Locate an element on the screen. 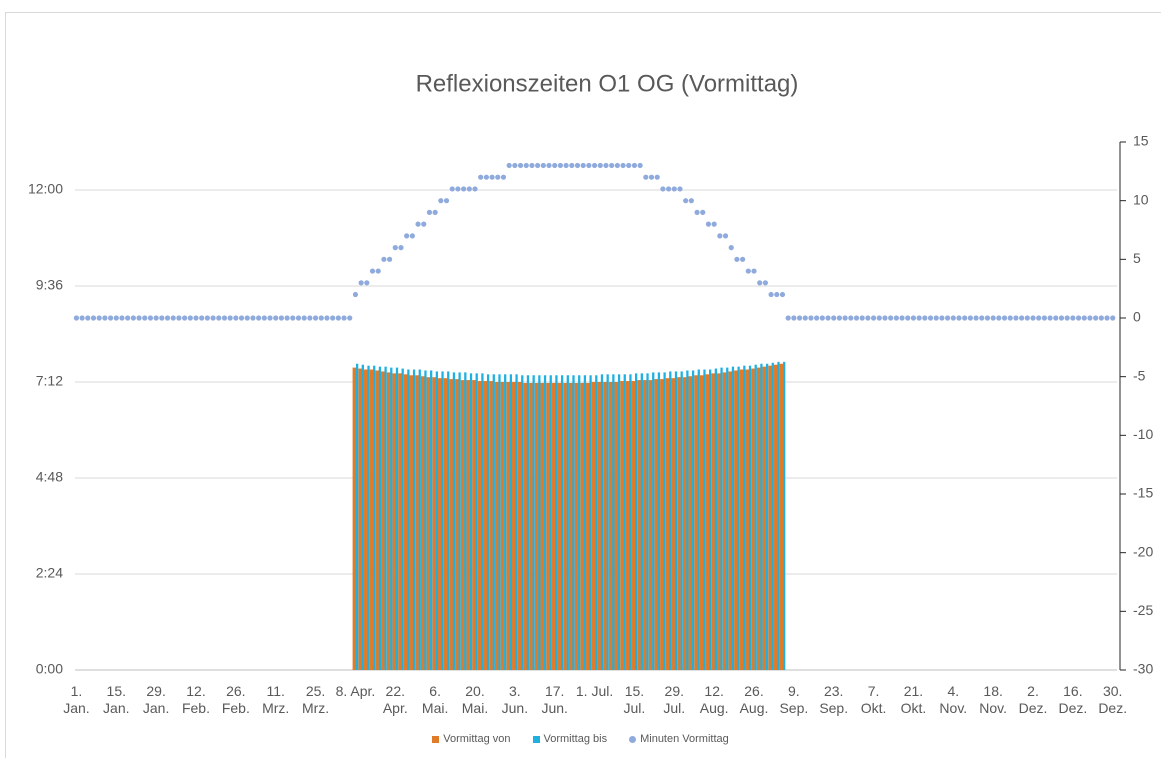 This screenshot has height=758, width=1161. x-tick-label: 26. Feb. is located at coordinates (235, 699).